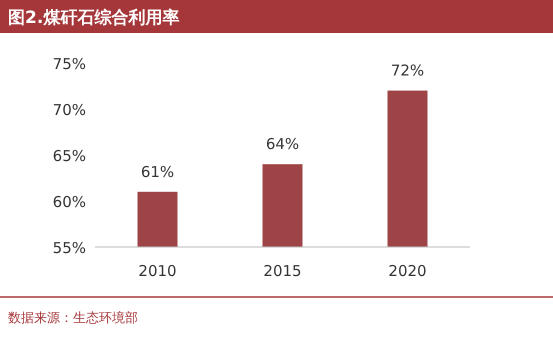 The height and width of the screenshot is (346, 553). I want to click on y-tick-label: 70%, so click(69, 110).